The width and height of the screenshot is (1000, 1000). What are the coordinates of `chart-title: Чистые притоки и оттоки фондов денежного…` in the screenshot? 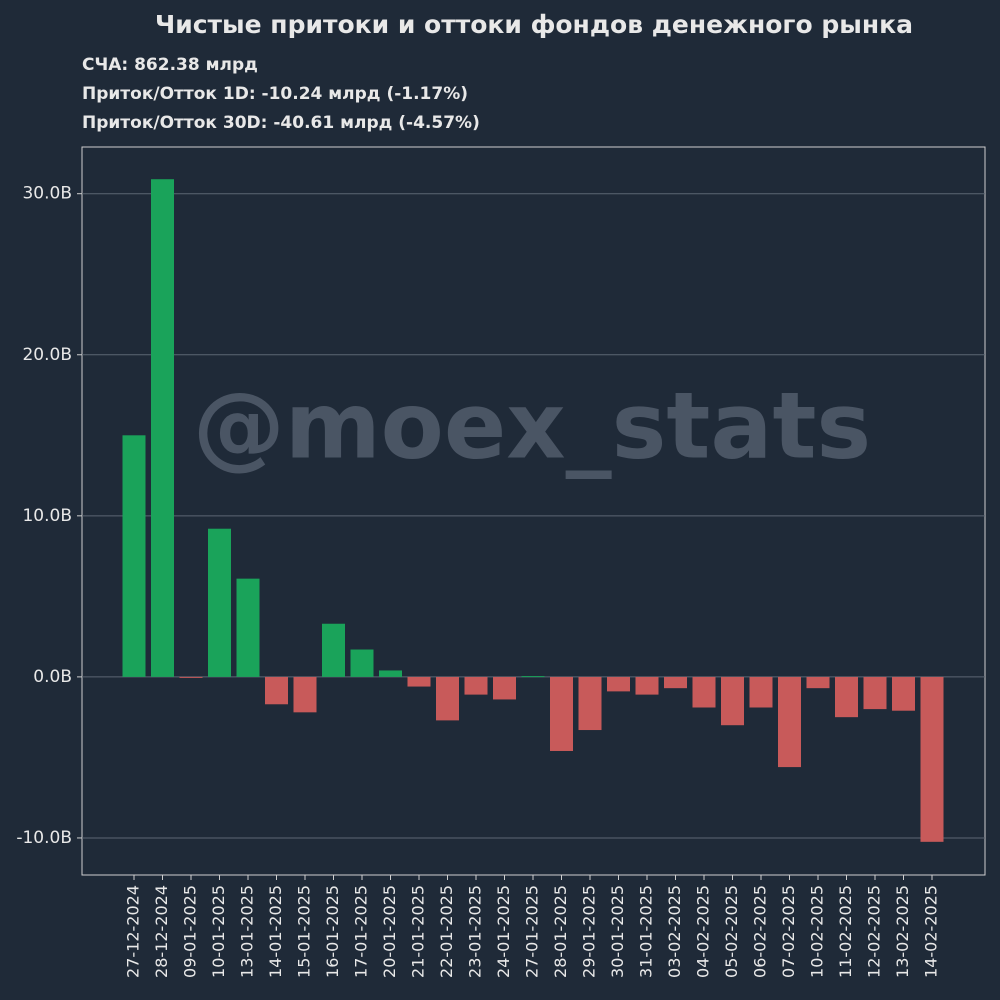 It's located at (534, 24).